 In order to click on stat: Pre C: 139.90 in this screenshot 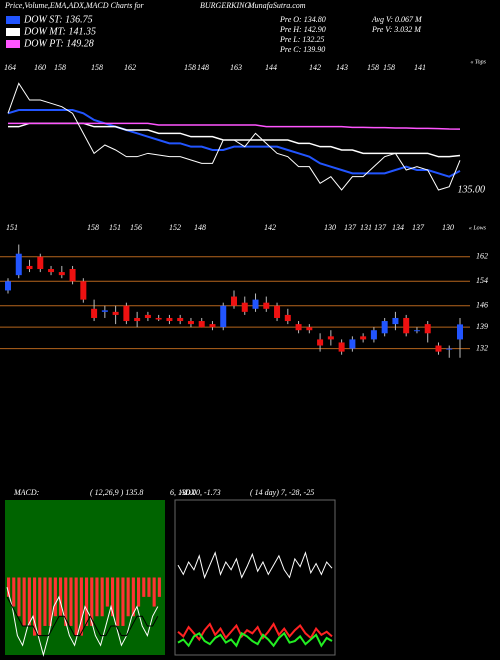, I will do `click(302, 49)`.